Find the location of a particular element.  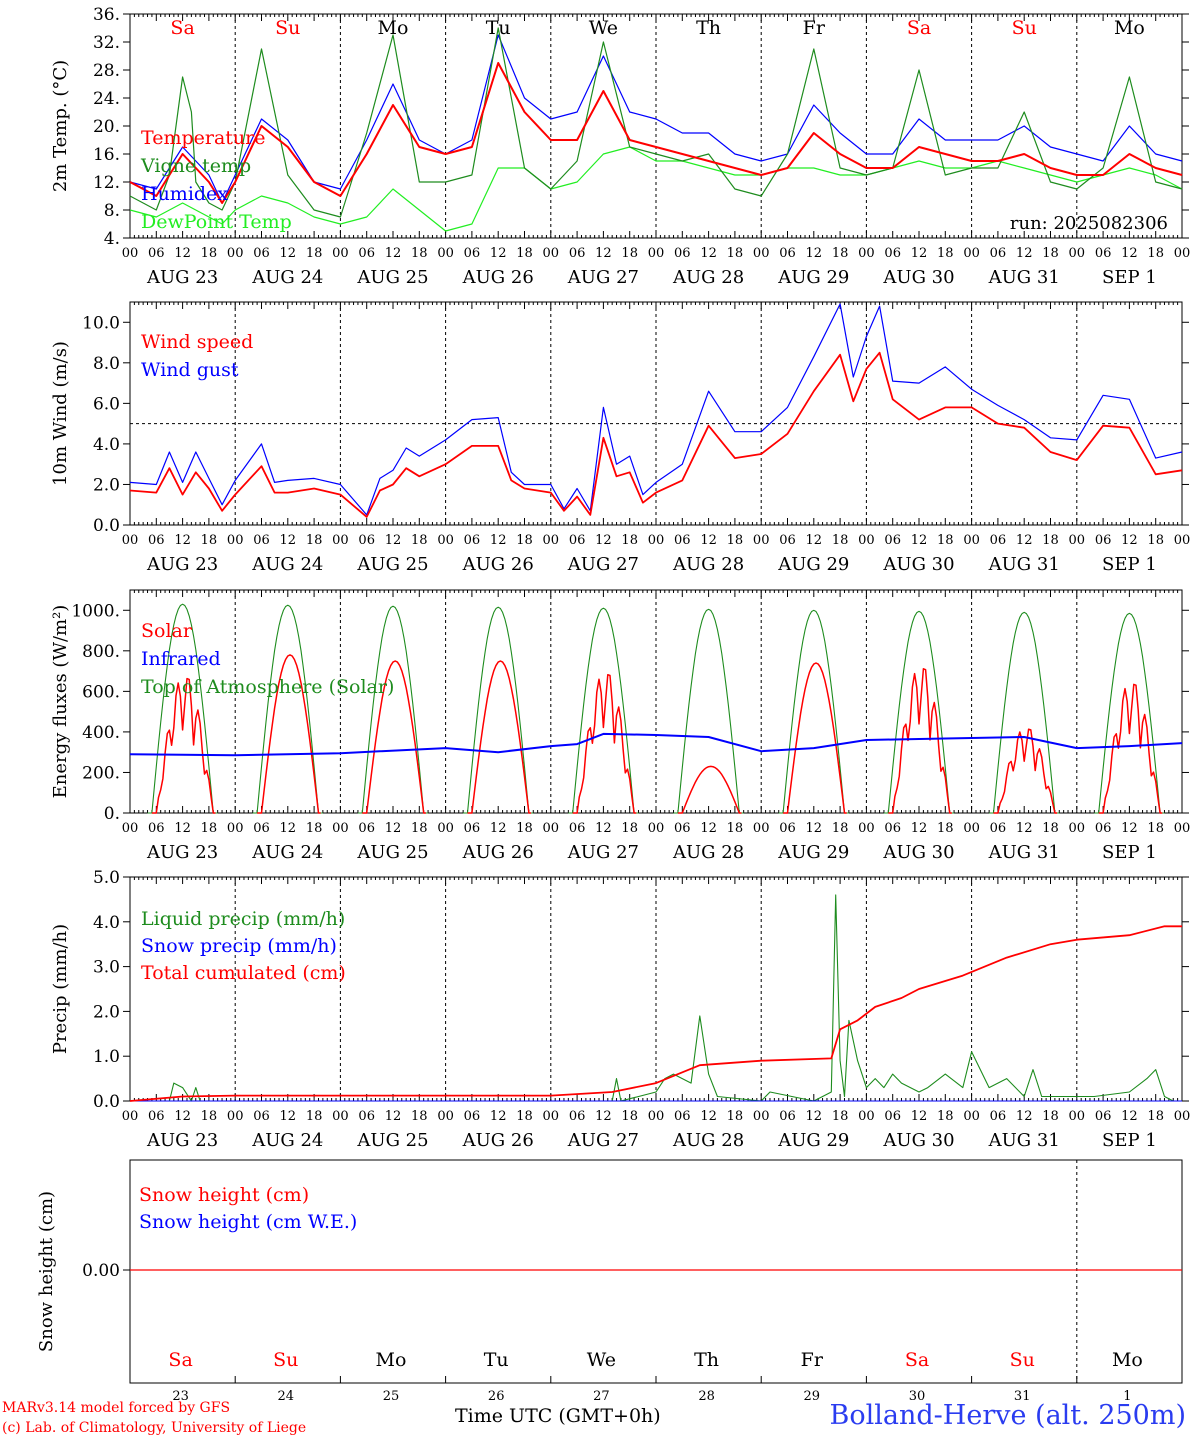

station-label: Bolland-Herve (alt. 250m) is located at coordinates (1007, 1415).